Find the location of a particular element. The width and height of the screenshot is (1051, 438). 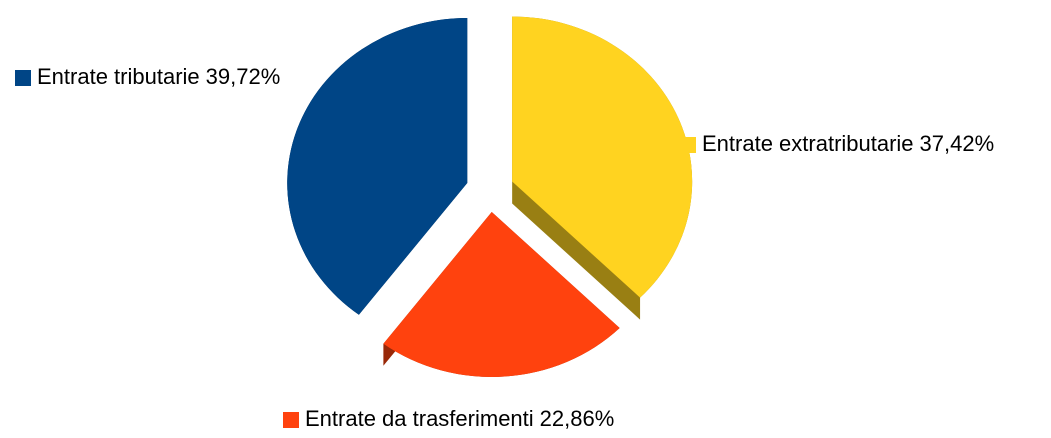

category-label: Entrate extratributarie is located at coordinates (808, 143).